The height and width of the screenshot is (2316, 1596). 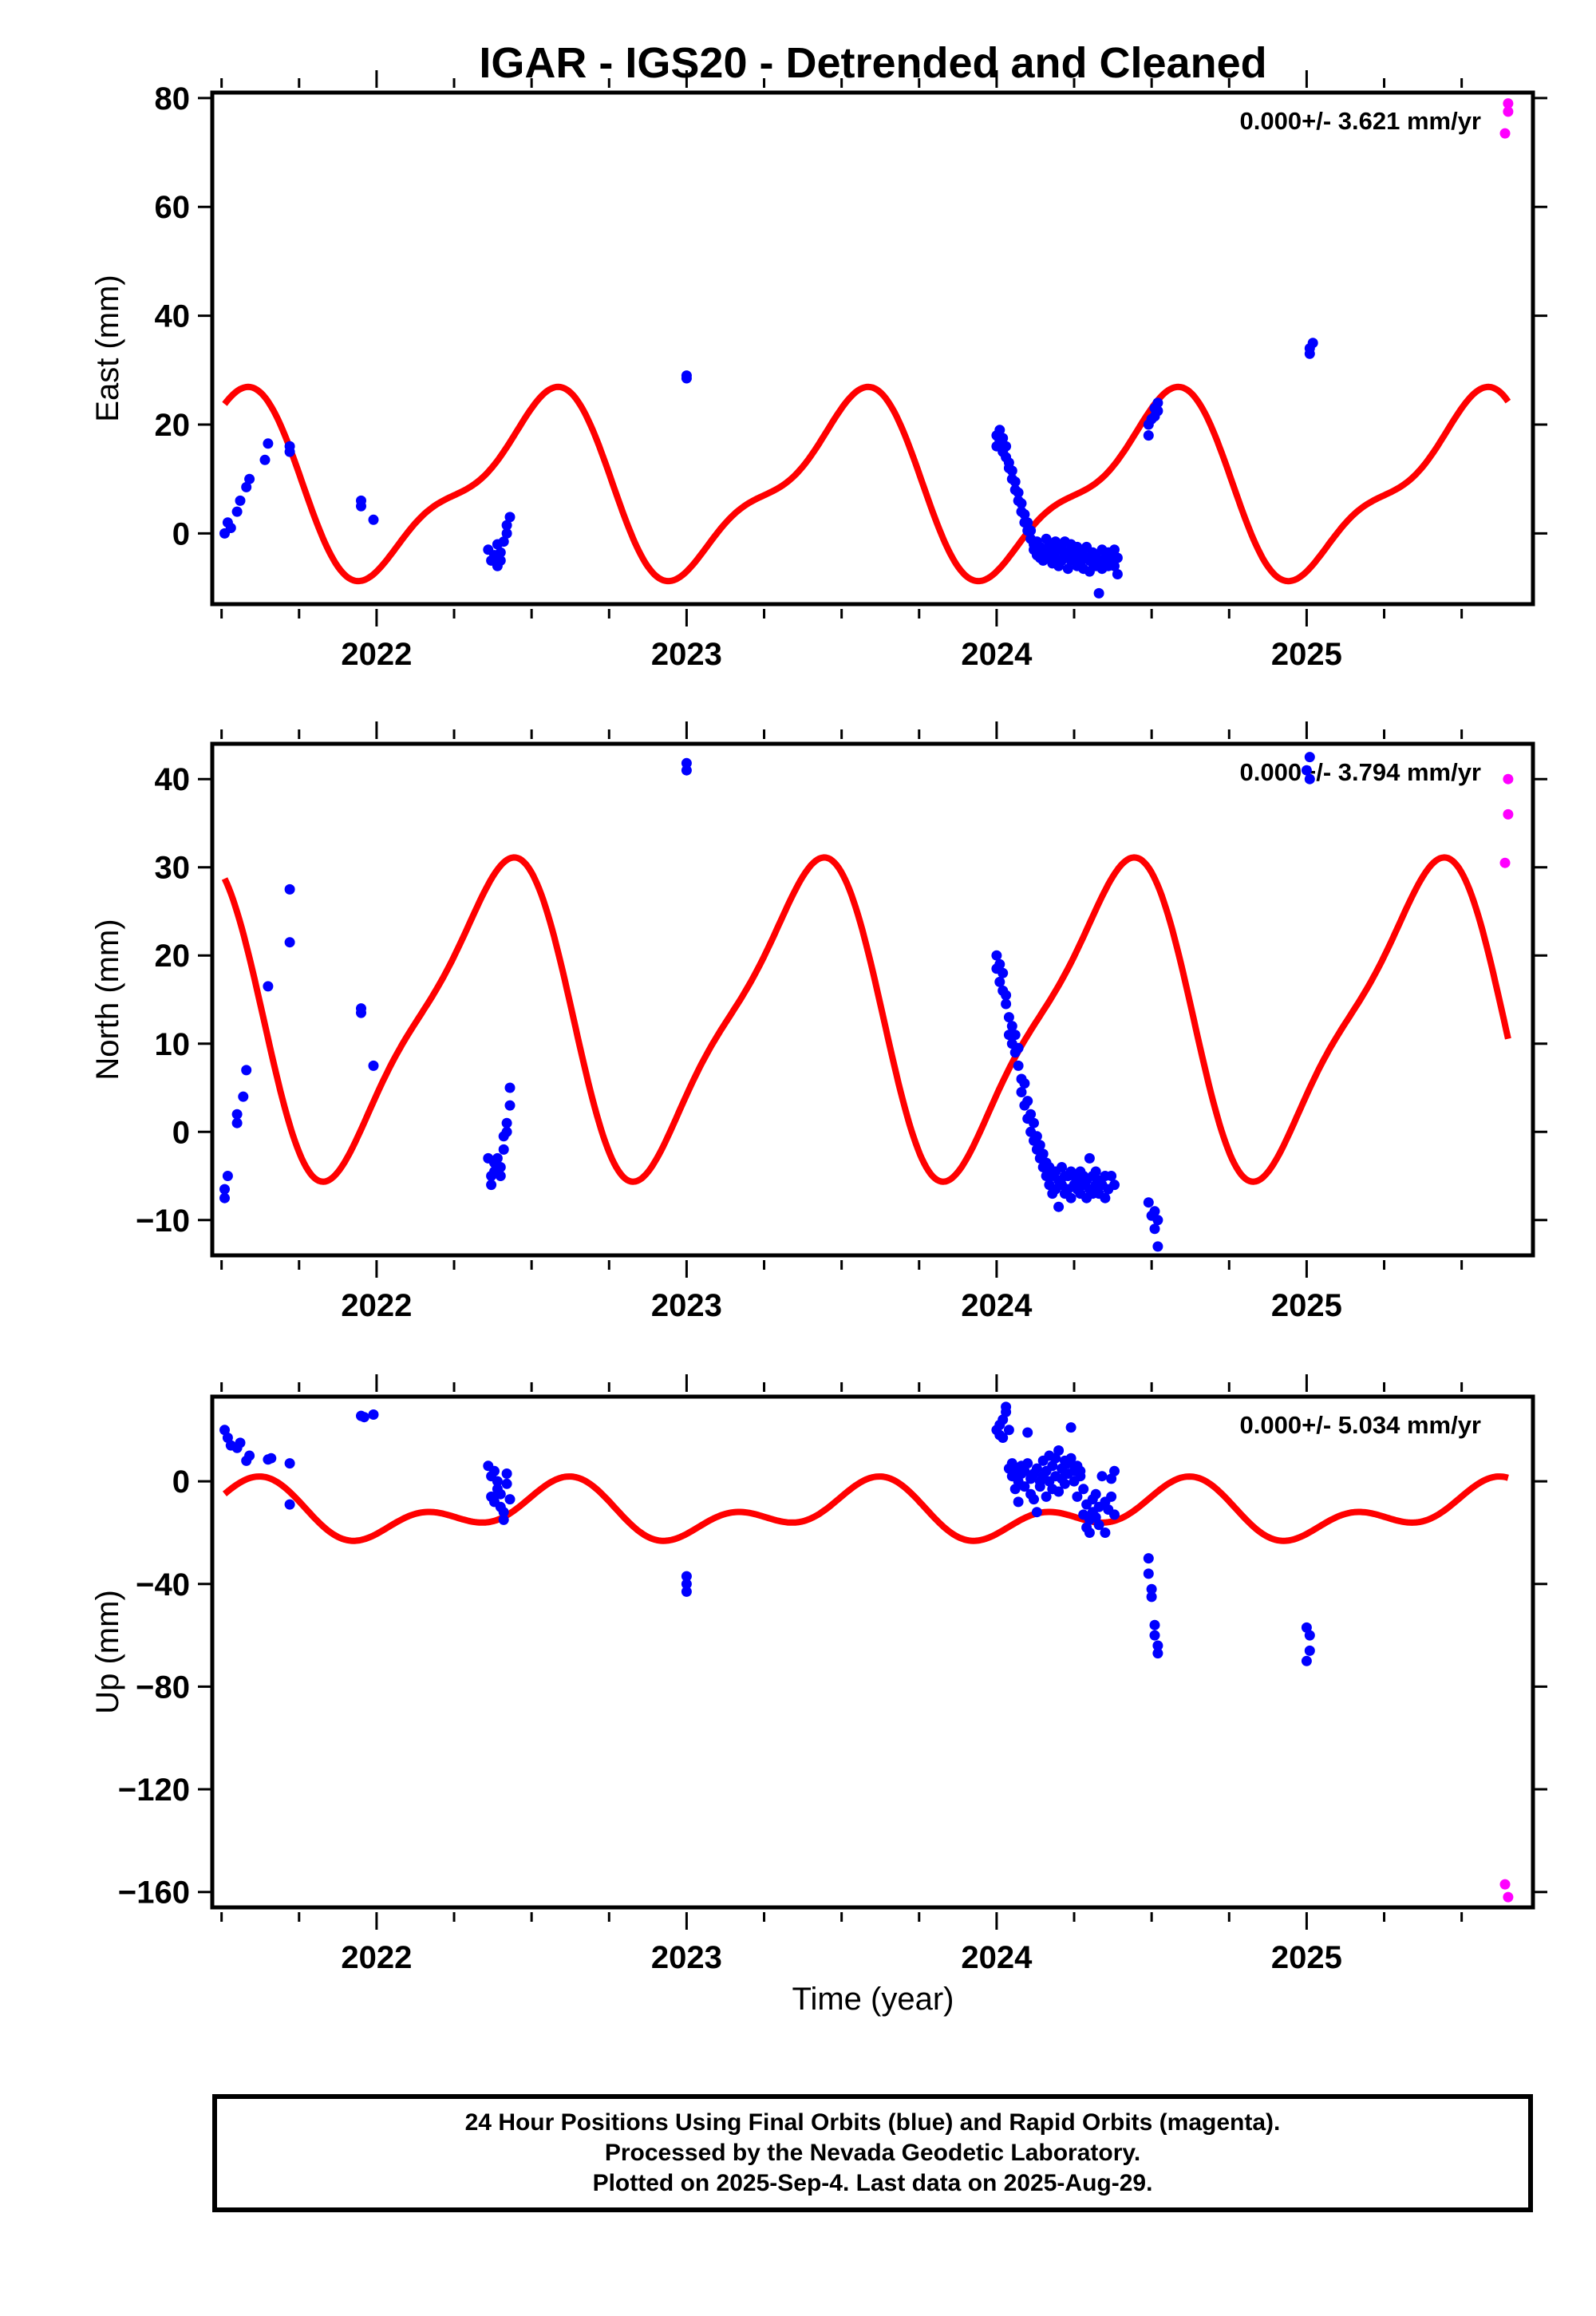 What do you see at coordinates (1508, 1897) in the screenshot?
I see `up-rapid-point` at bounding box center [1508, 1897].